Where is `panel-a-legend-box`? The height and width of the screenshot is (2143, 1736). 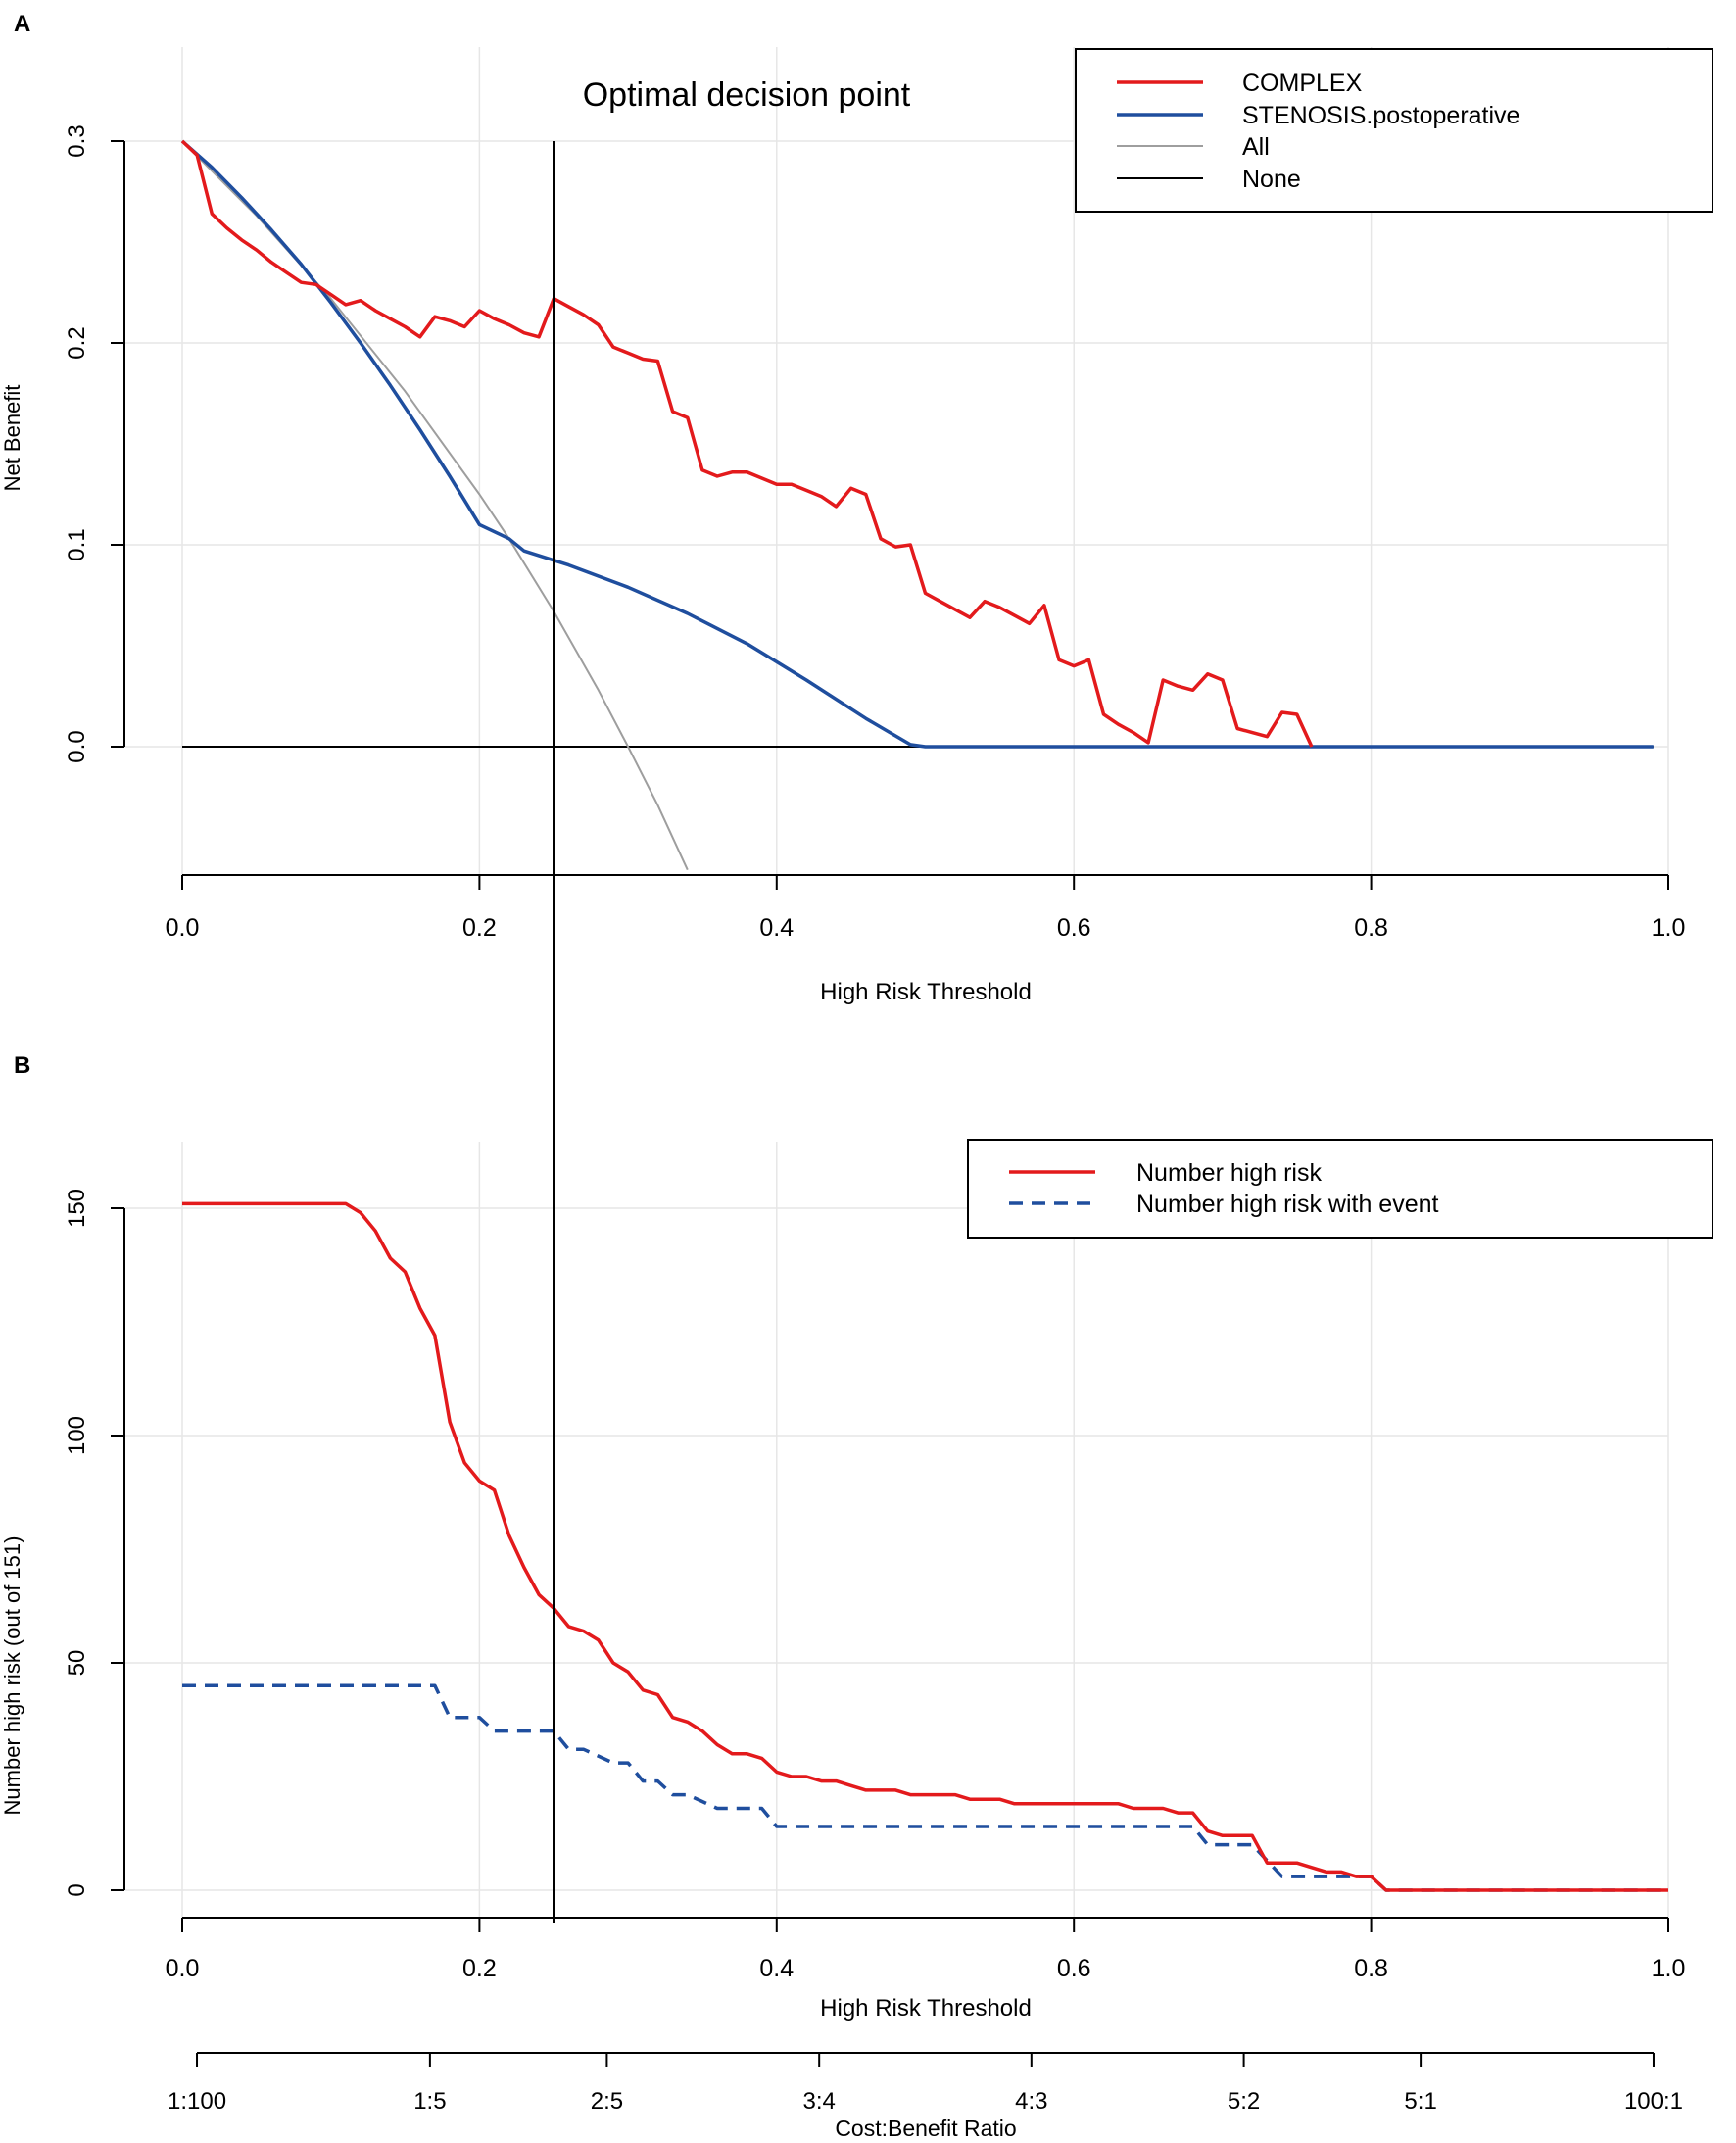
panel-a-legend-box is located at coordinates (1394, 130).